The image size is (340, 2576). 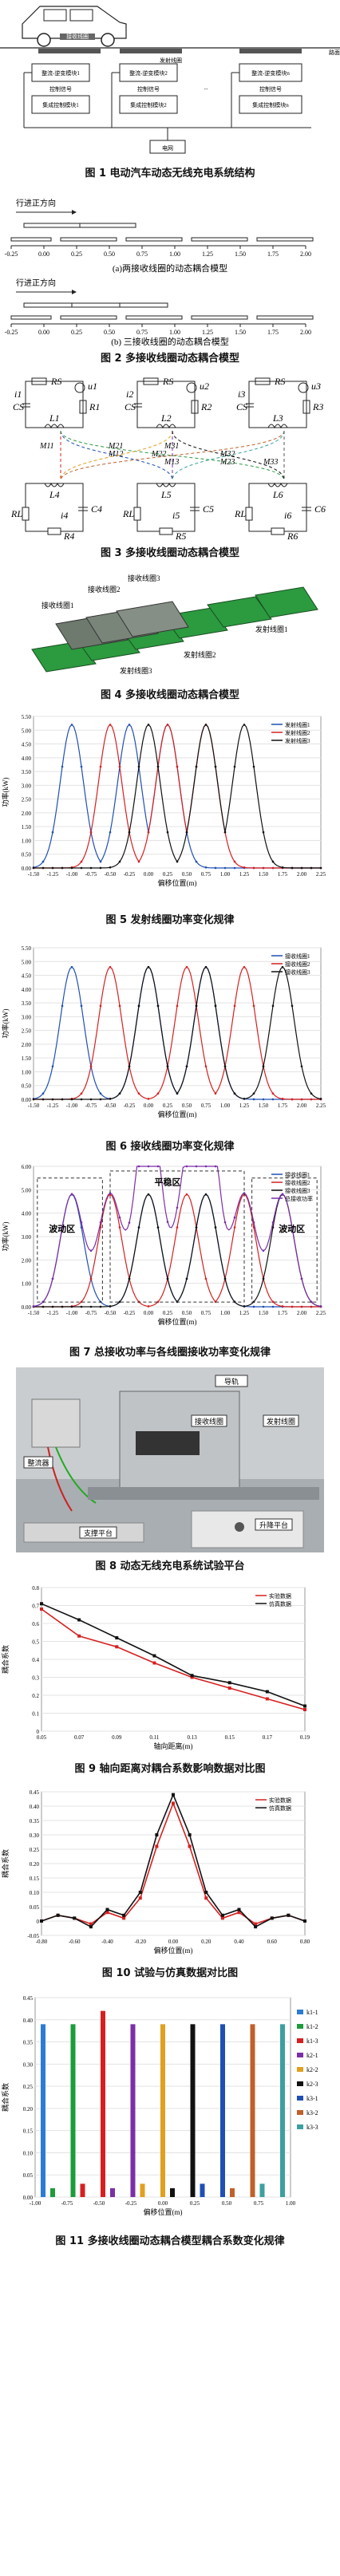 I want to click on svg-text: RL, so click(x=128, y=513).